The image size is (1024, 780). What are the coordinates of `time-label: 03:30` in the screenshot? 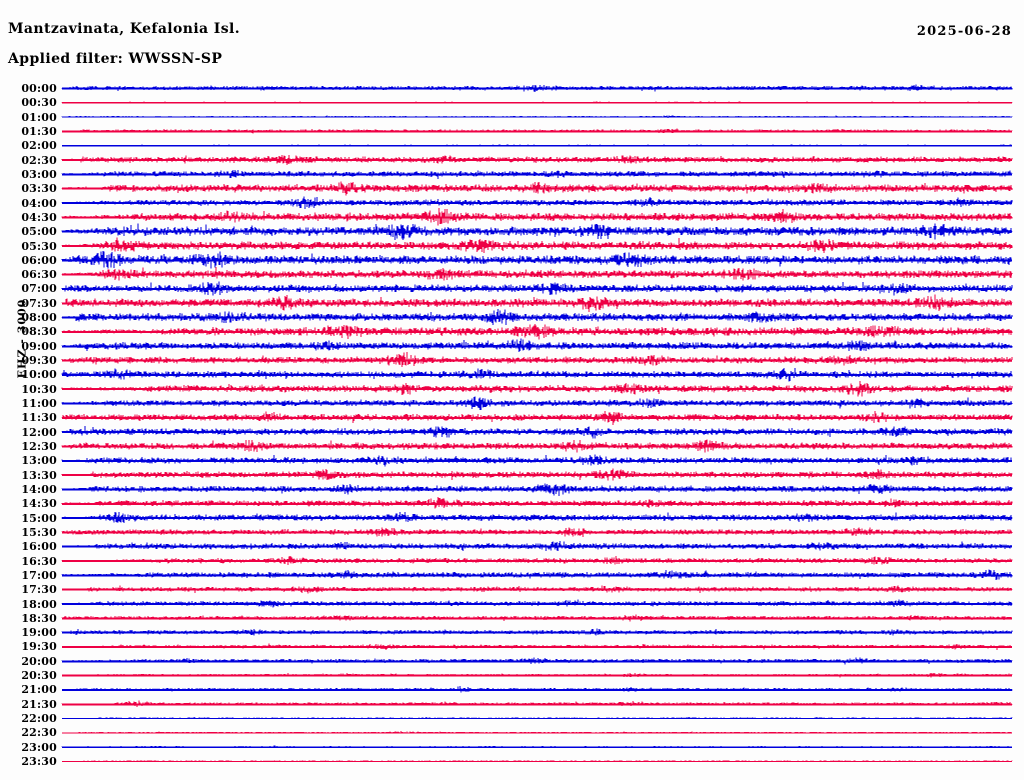 It's located at (39, 189).